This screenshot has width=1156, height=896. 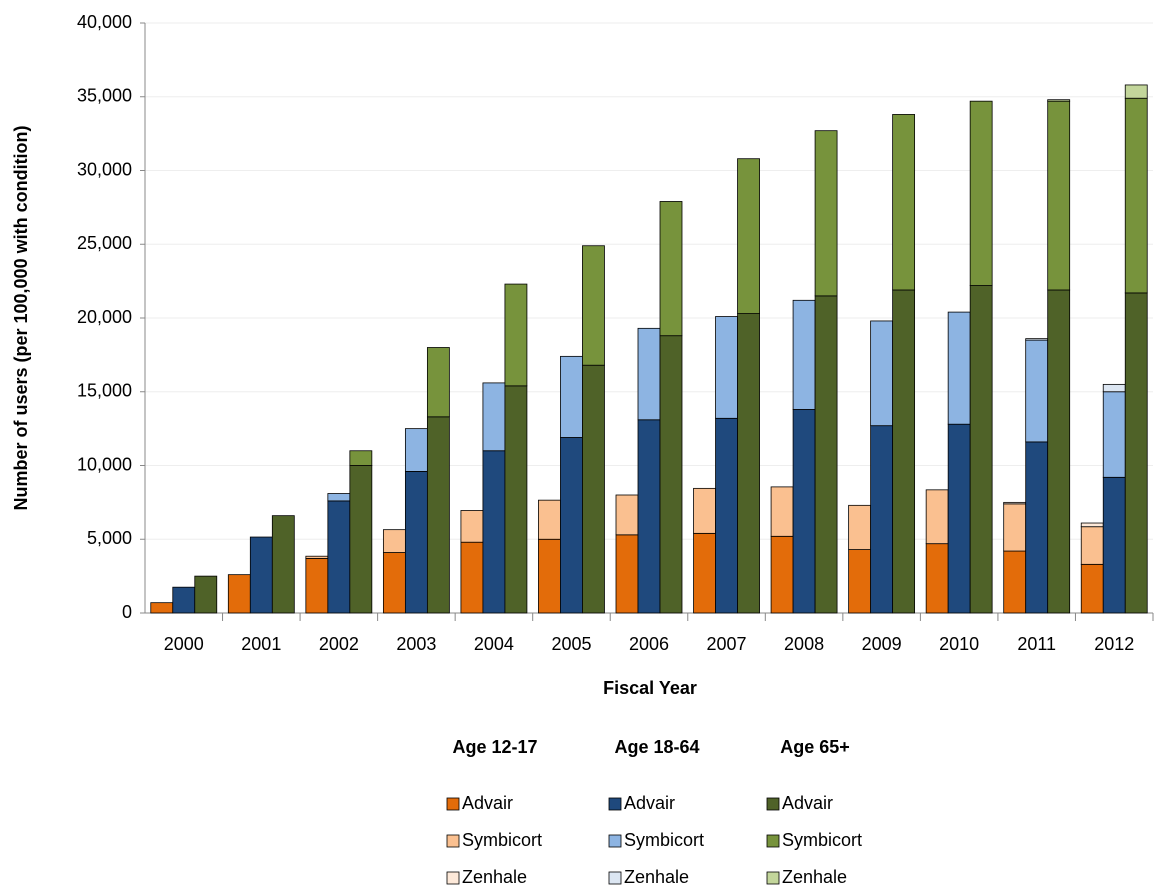 What do you see at coordinates (815, 747) in the screenshot?
I see `legend-group-title: Age 65+` at bounding box center [815, 747].